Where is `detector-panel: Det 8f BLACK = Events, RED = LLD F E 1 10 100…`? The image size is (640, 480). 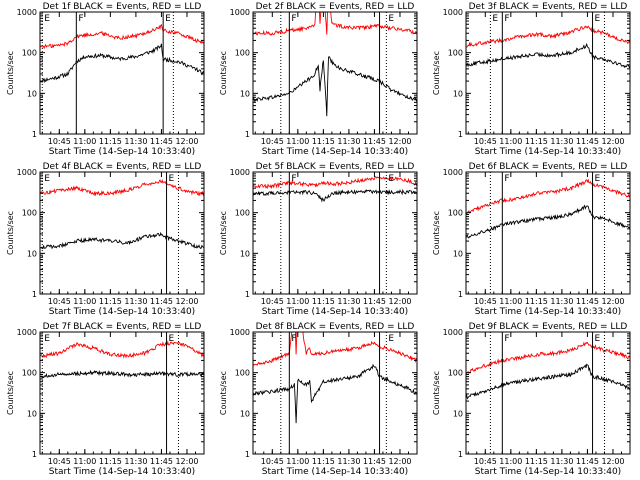 detector-panel: Det 8f BLACK = Events, RED = LLD F E 1 10 100… is located at coordinates (318, 399).